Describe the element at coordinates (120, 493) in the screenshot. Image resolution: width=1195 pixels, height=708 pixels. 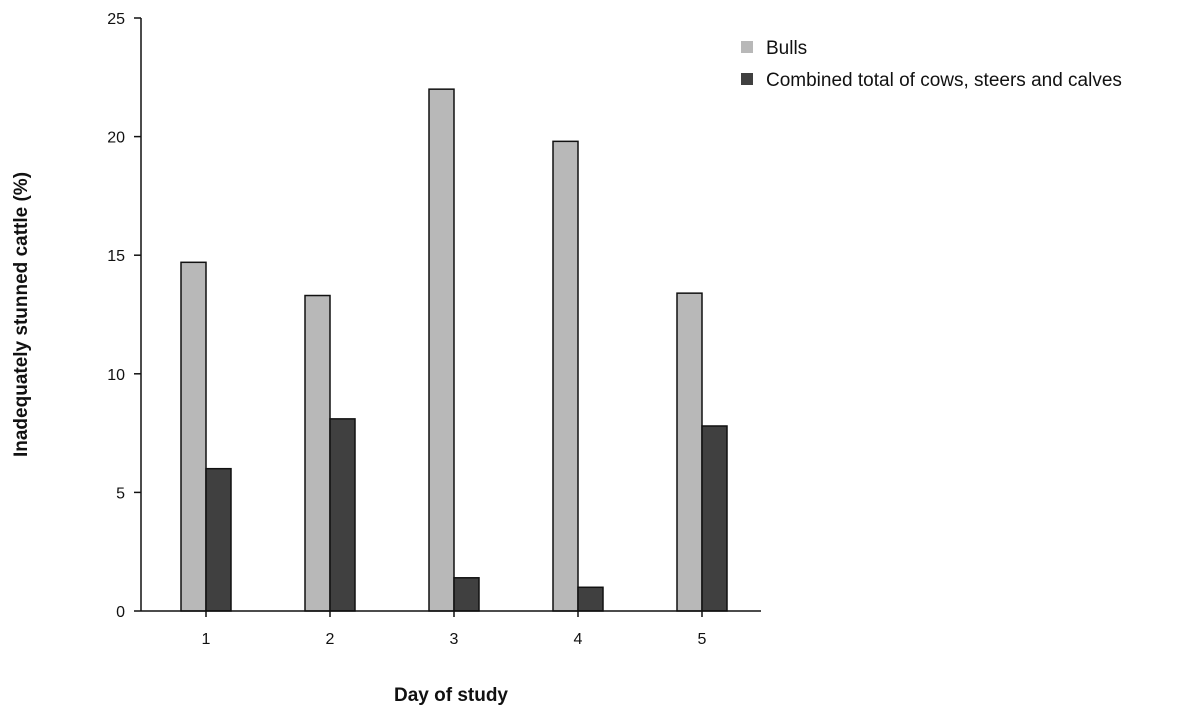
I see `y-tick-label: 5` at that location.